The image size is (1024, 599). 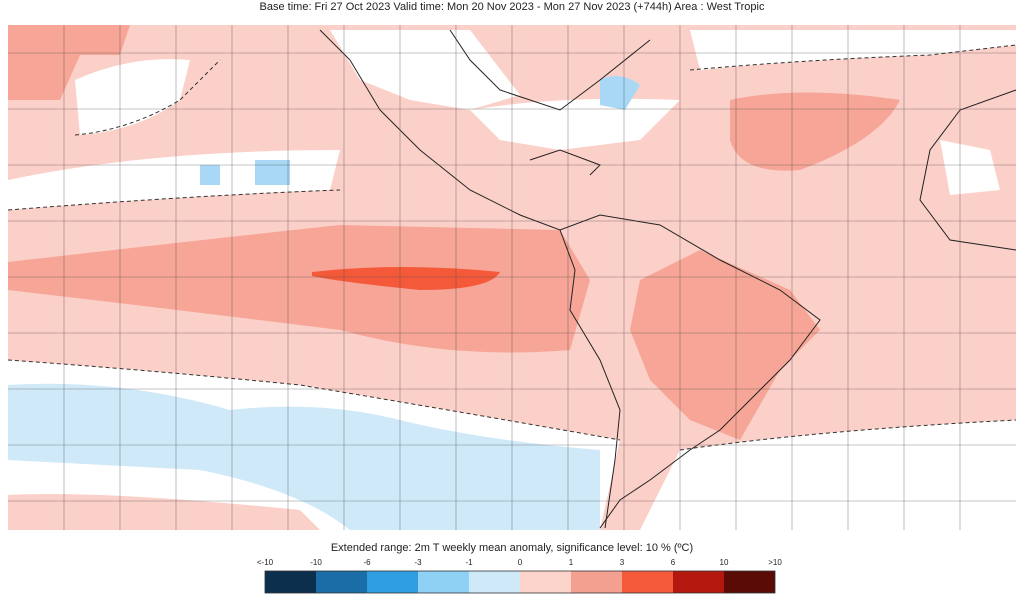 What do you see at coordinates (418, 562) in the screenshot?
I see `colorbar-tick-label: -3` at bounding box center [418, 562].